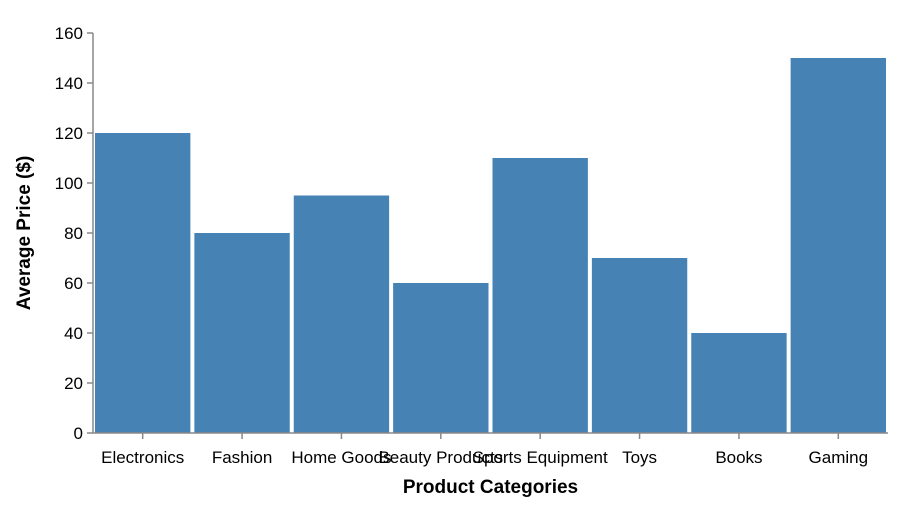 The width and height of the screenshot is (898, 506). What do you see at coordinates (441, 358) in the screenshot?
I see `bar-beauty-products` at bounding box center [441, 358].